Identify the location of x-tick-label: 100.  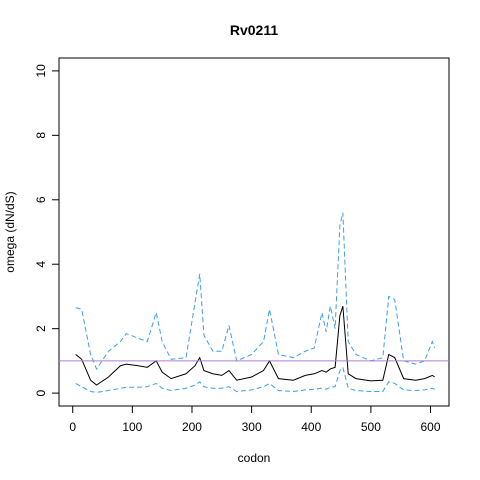
(132, 427).